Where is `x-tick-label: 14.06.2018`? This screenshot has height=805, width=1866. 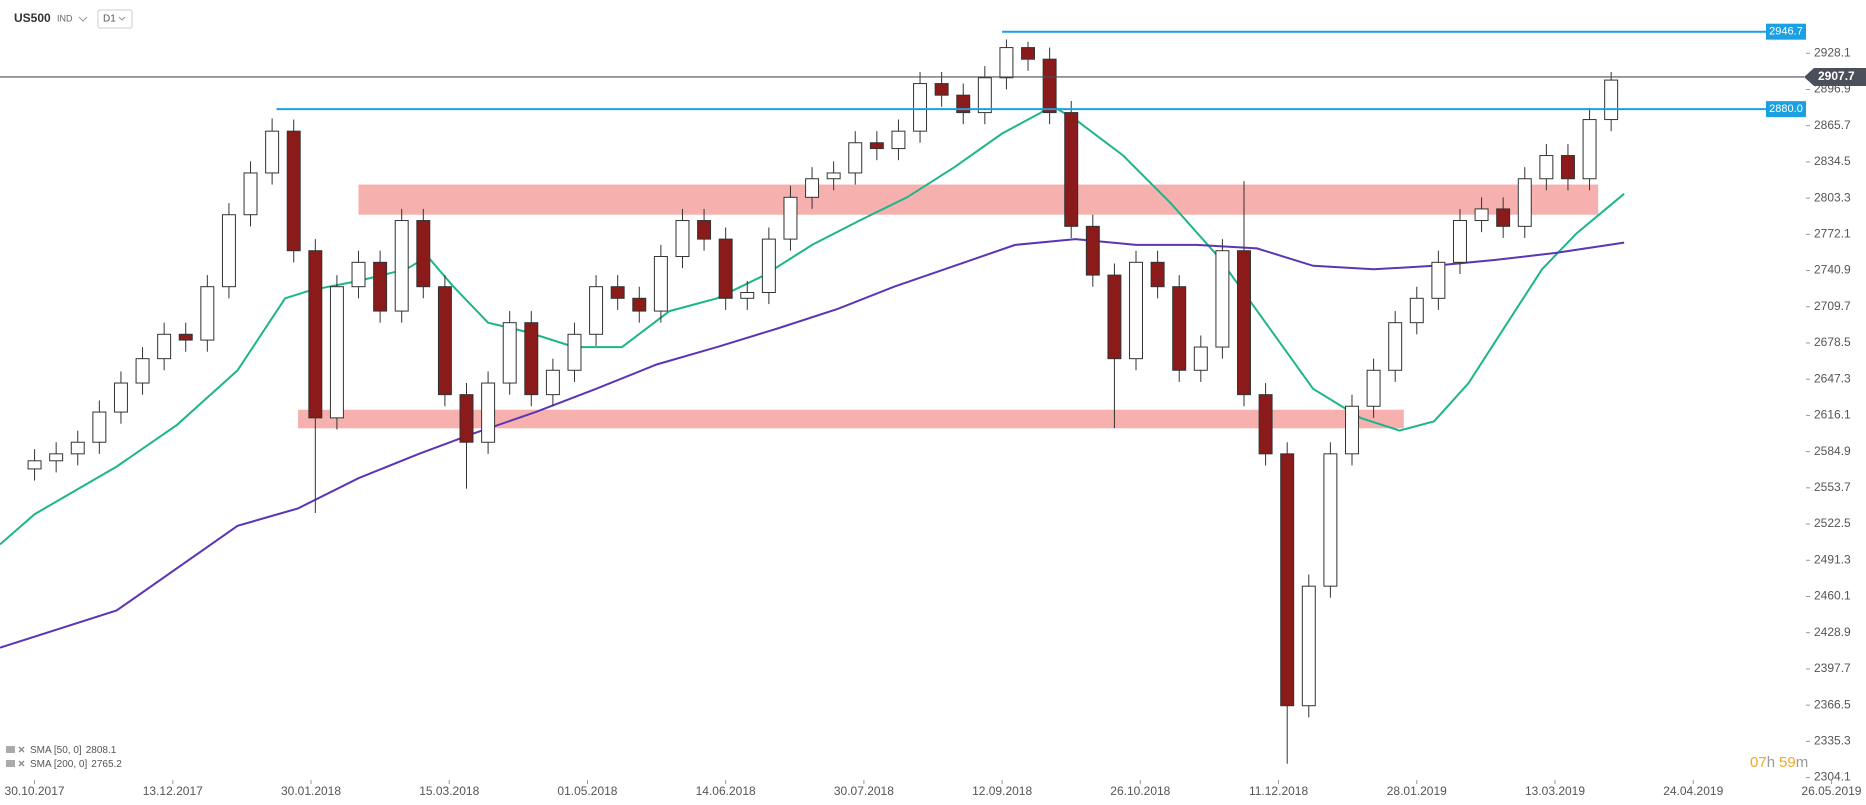 x-tick-label: 14.06.2018 is located at coordinates (726, 791).